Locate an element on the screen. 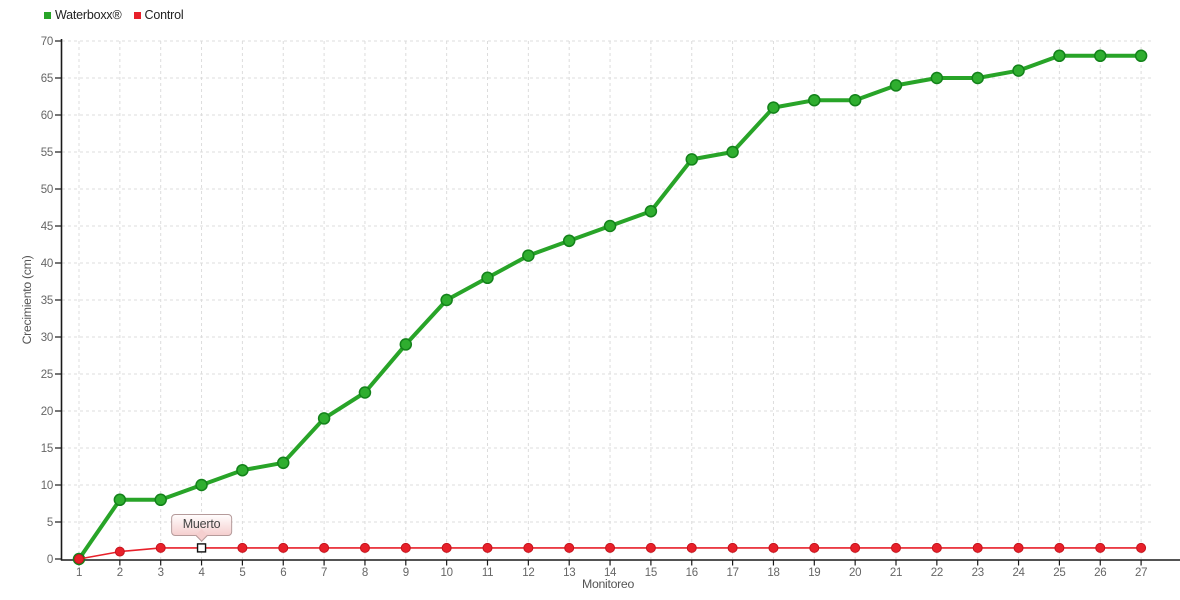 The image size is (1180, 600). x-tick-label-14: 14 is located at coordinates (610, 573).